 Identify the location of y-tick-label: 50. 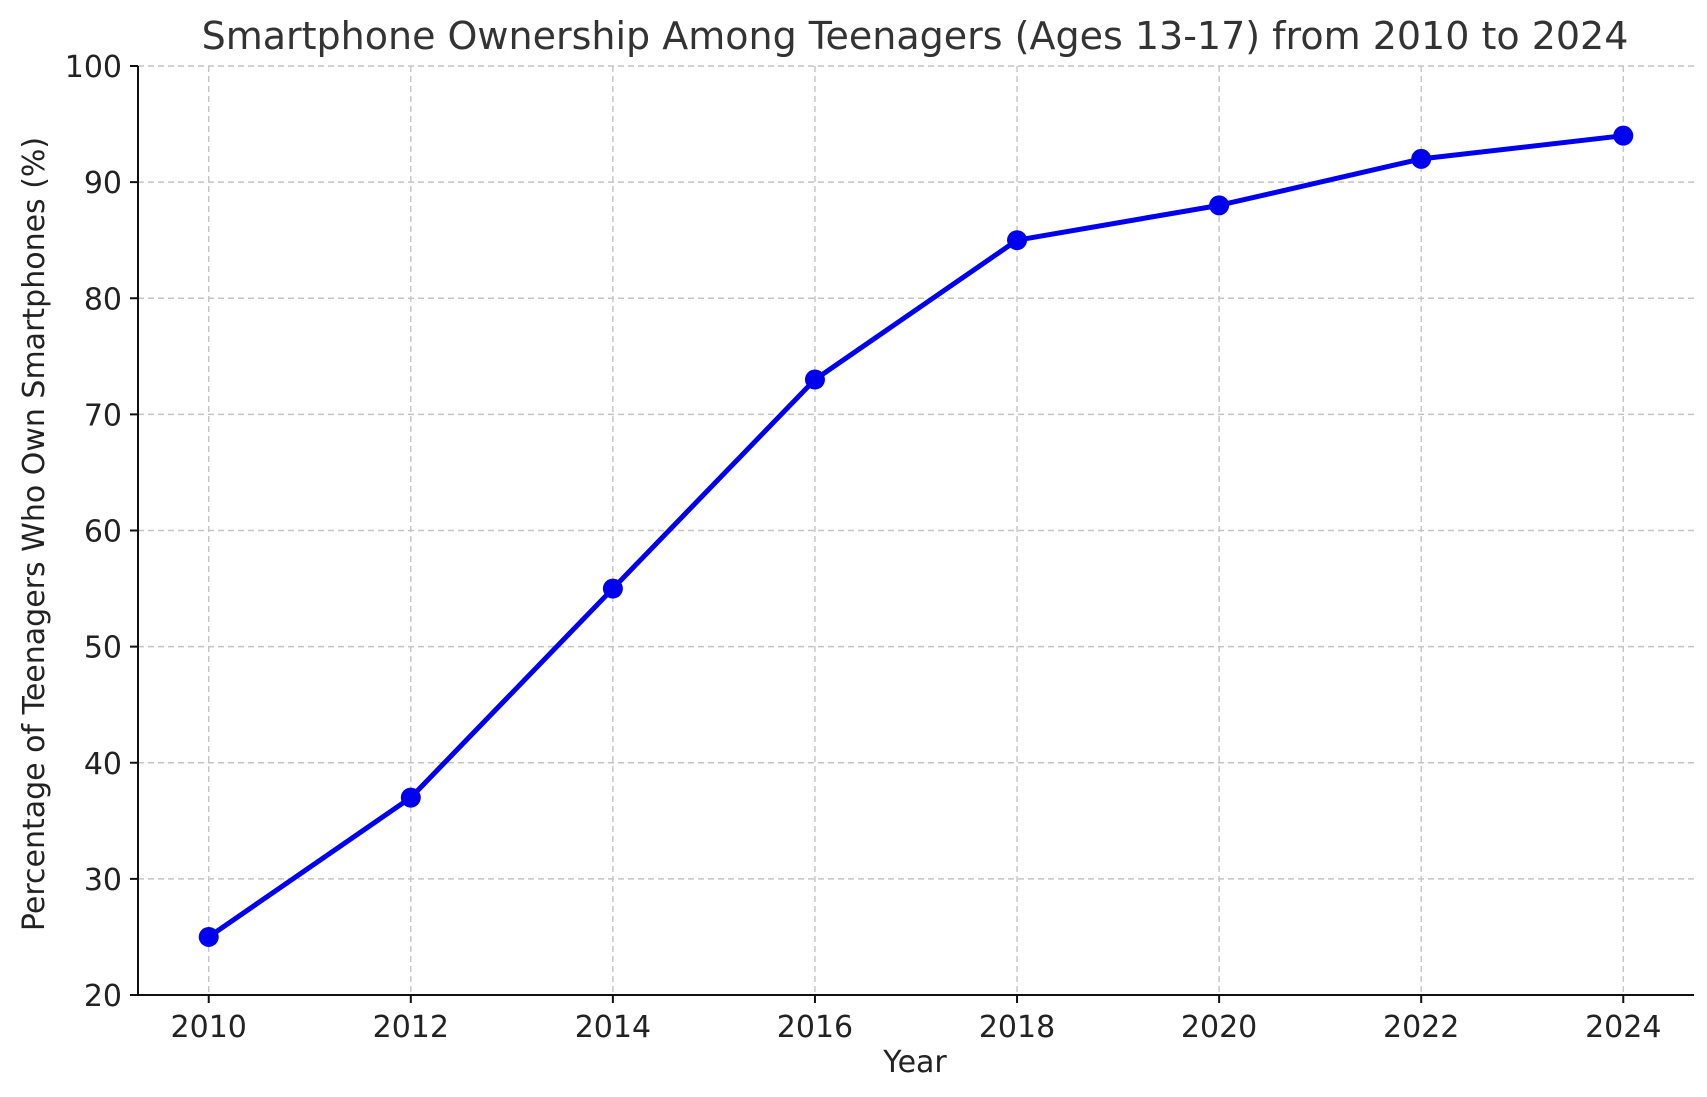
(103, 648).